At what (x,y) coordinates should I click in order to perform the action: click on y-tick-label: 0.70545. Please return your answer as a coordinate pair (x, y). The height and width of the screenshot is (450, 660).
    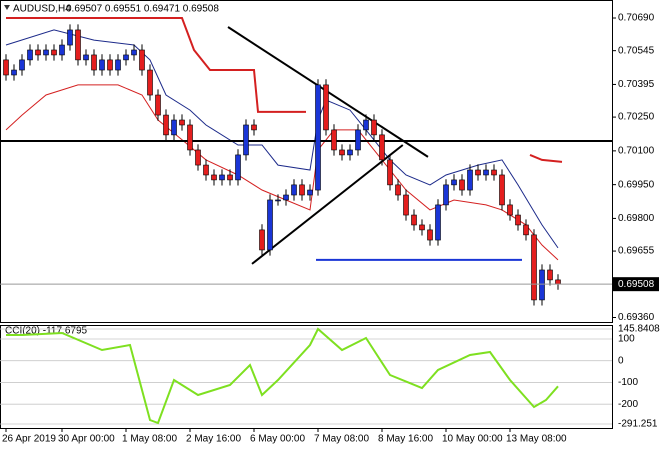
    Looking at the image, I should click on (636, 50).